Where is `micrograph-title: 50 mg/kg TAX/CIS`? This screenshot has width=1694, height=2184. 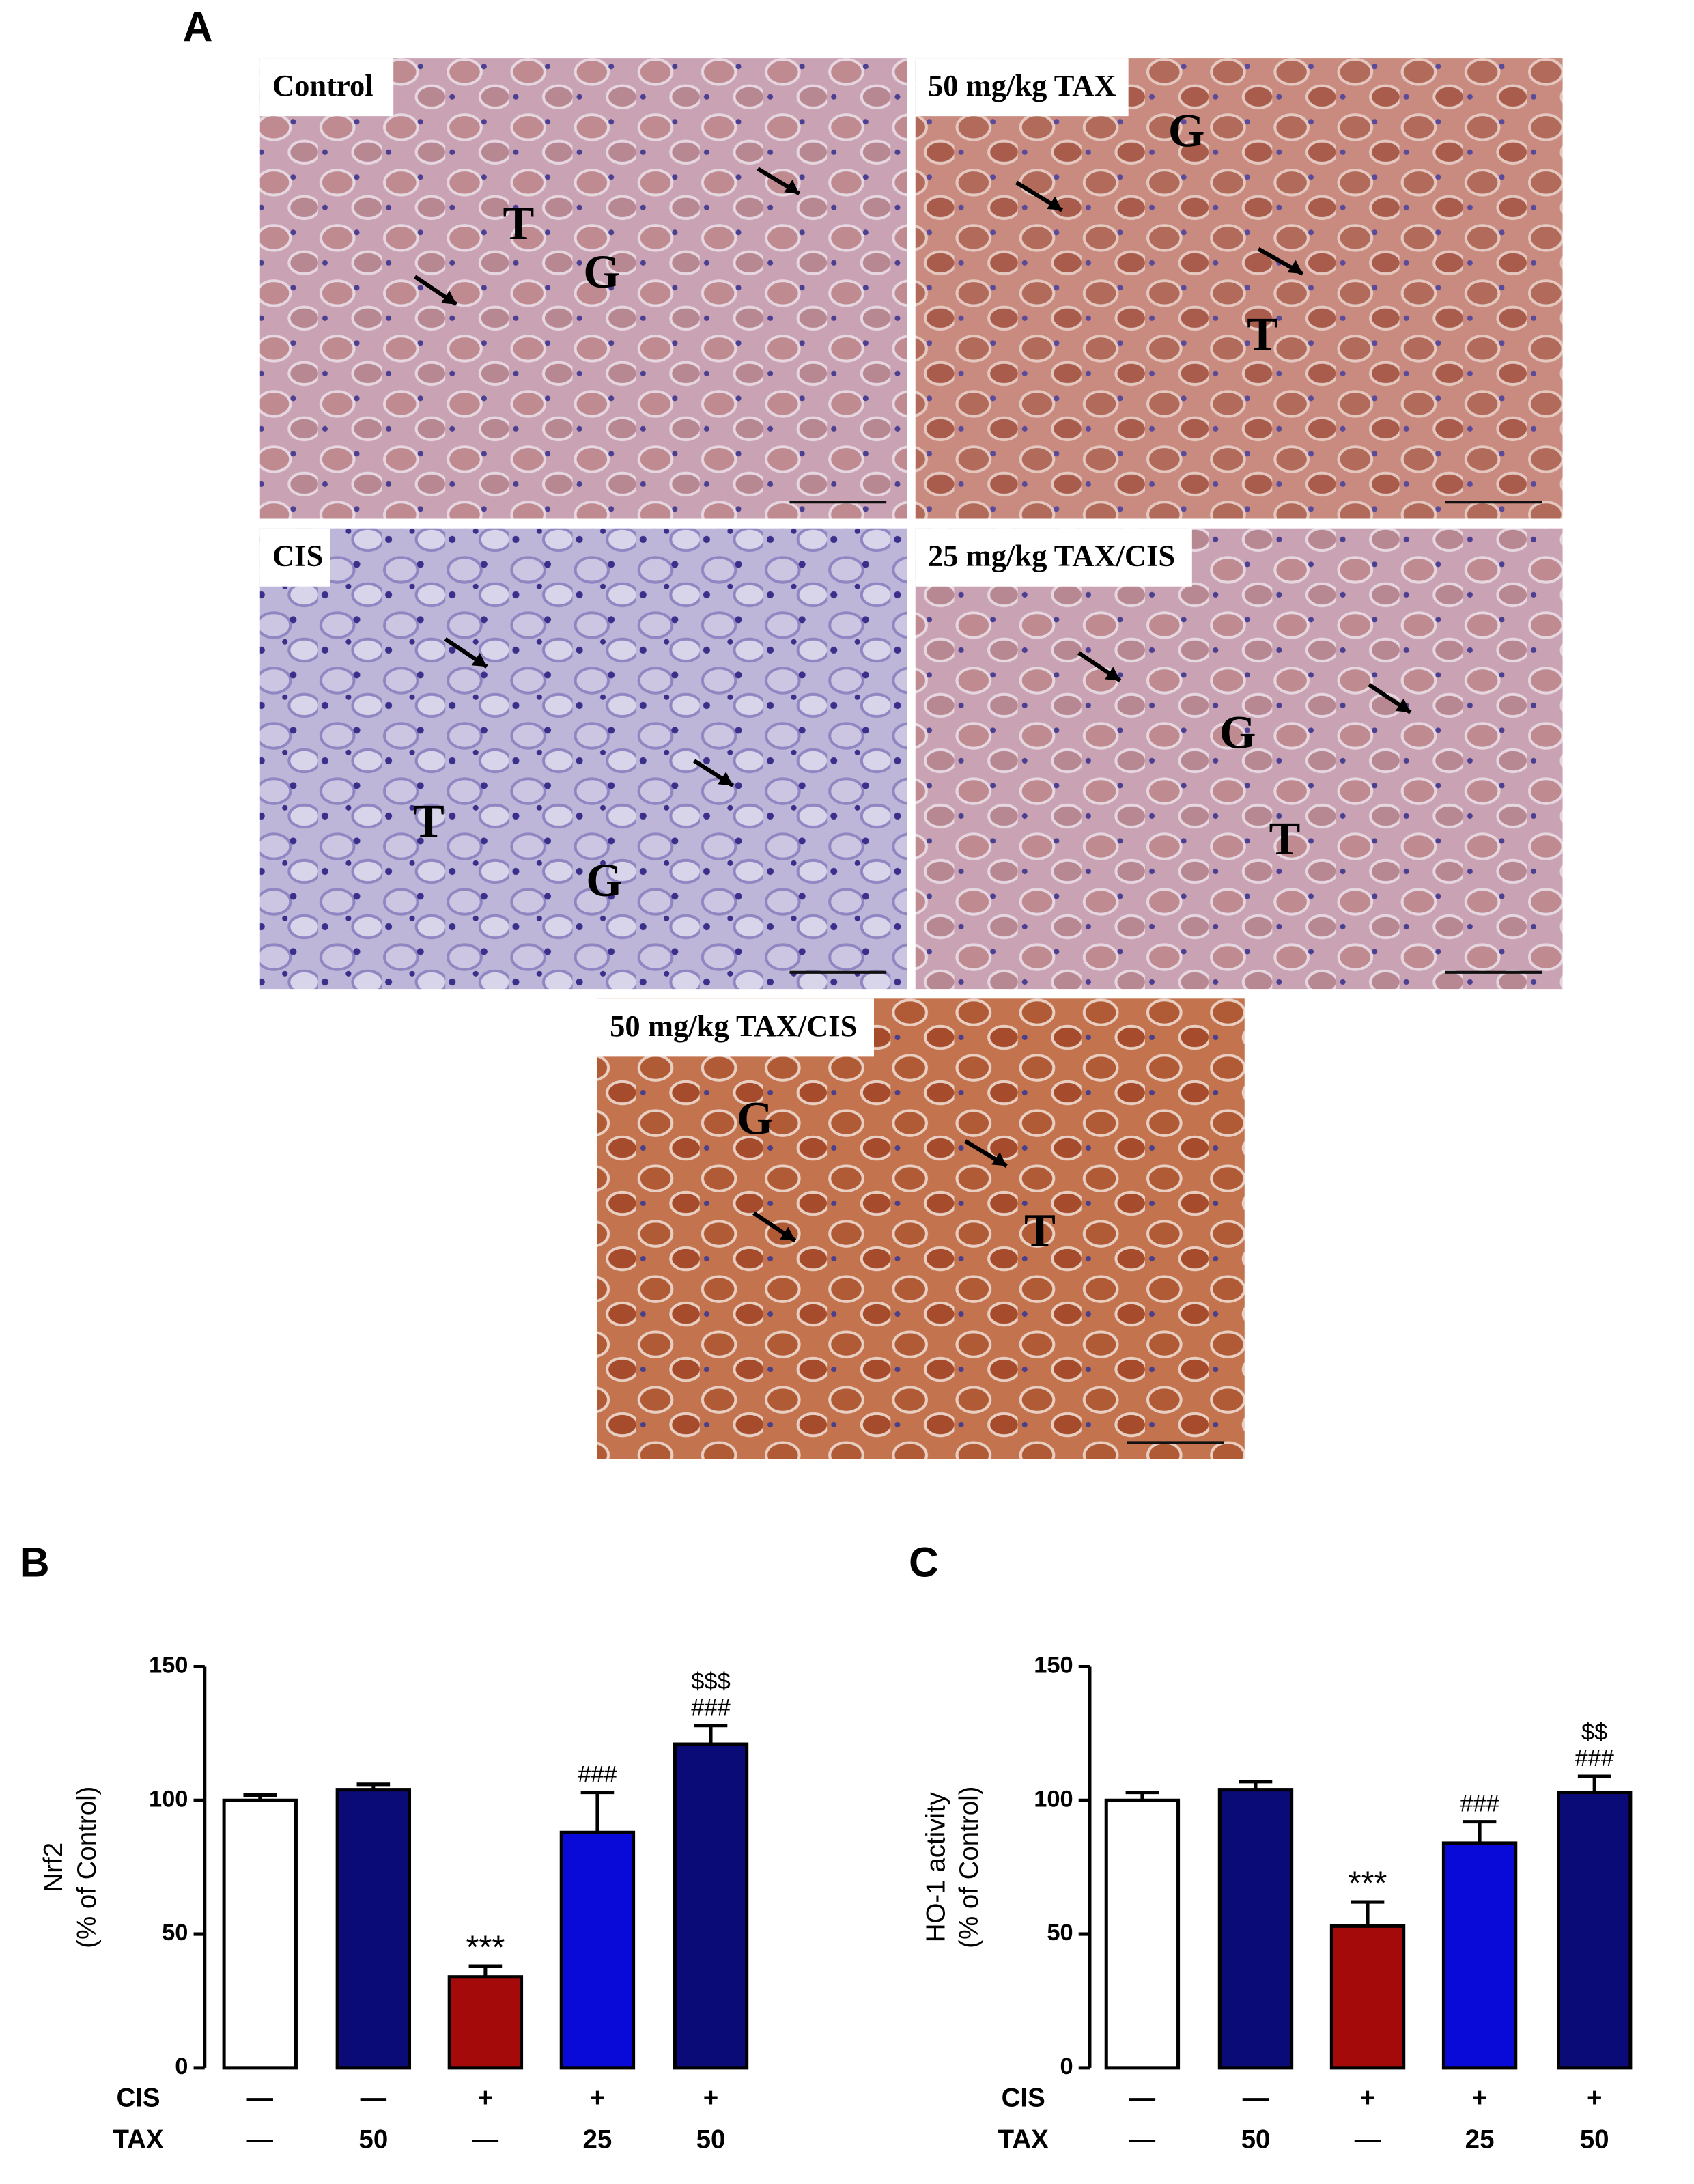
micrograph-title: 50 mg/kg TAX/CIS is located at coordinates (733, 1026).